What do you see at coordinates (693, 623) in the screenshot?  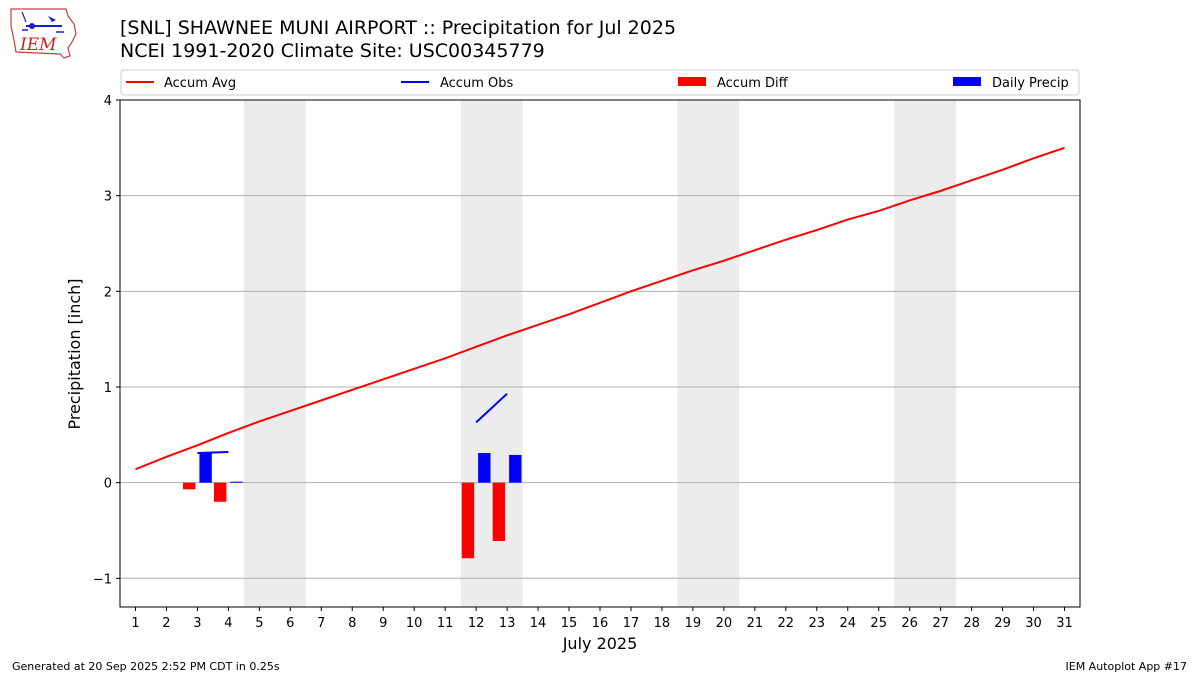 I see `x-tick-label: 19` at bounding box center [693, 623].